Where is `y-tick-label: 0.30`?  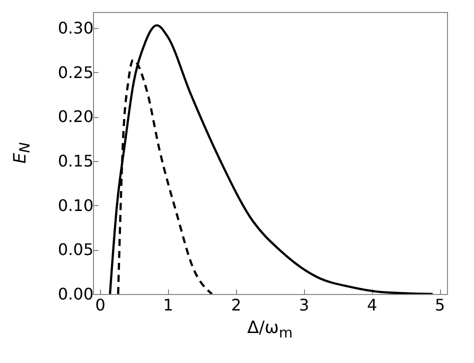
y-tick-label: 0.30 is located at coordinates (76, 28).